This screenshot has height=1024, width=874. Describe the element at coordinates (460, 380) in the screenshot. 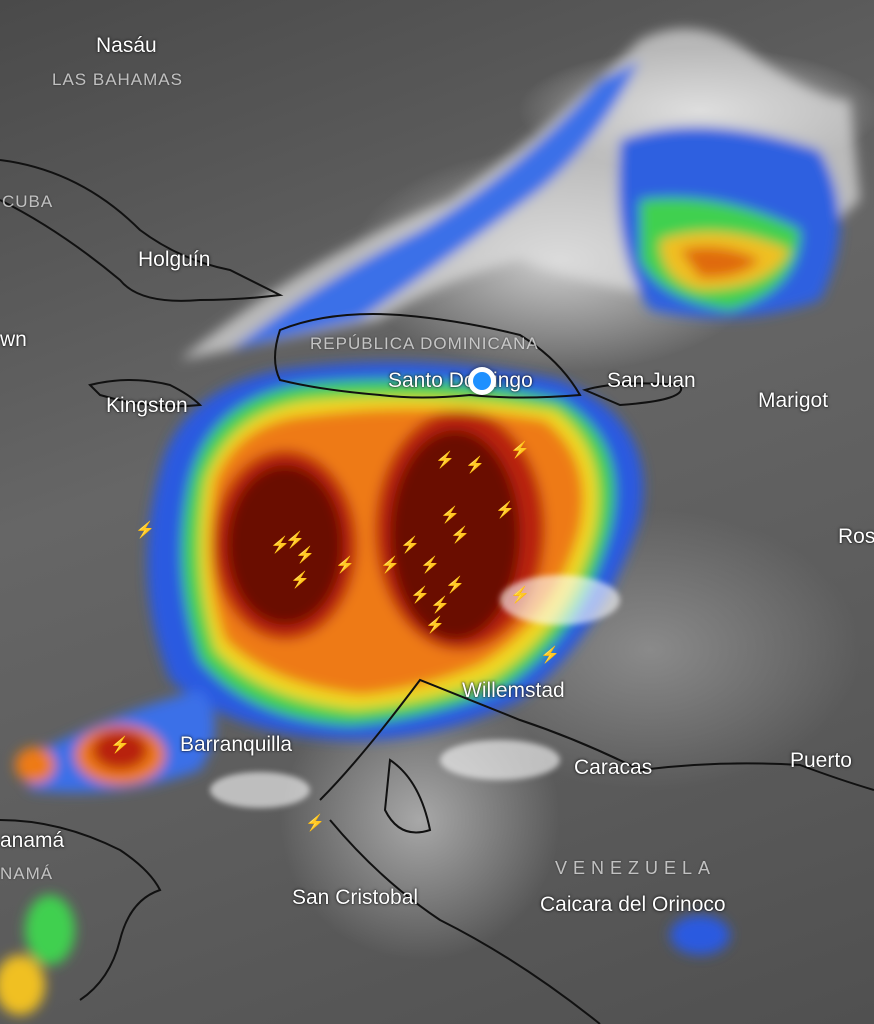

I see `city-label-santo-domingo: Santo Domingo` at that location.